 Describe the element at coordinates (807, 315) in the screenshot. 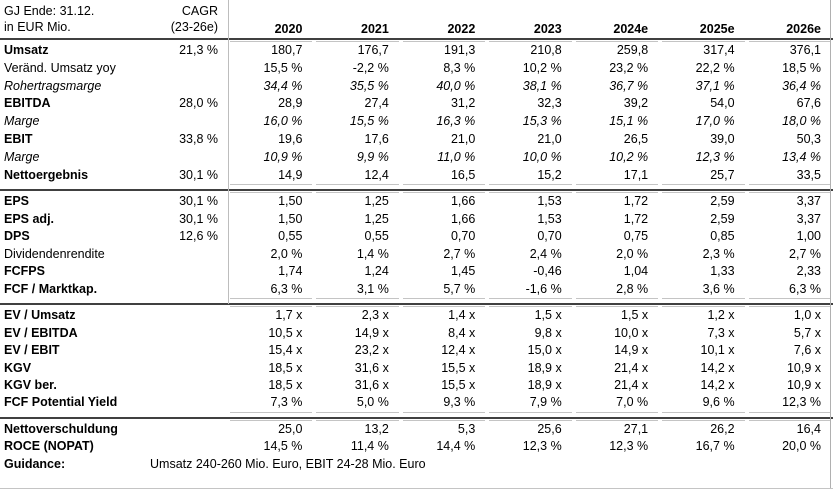

I see `cell-value: 1,0 x` at that location.